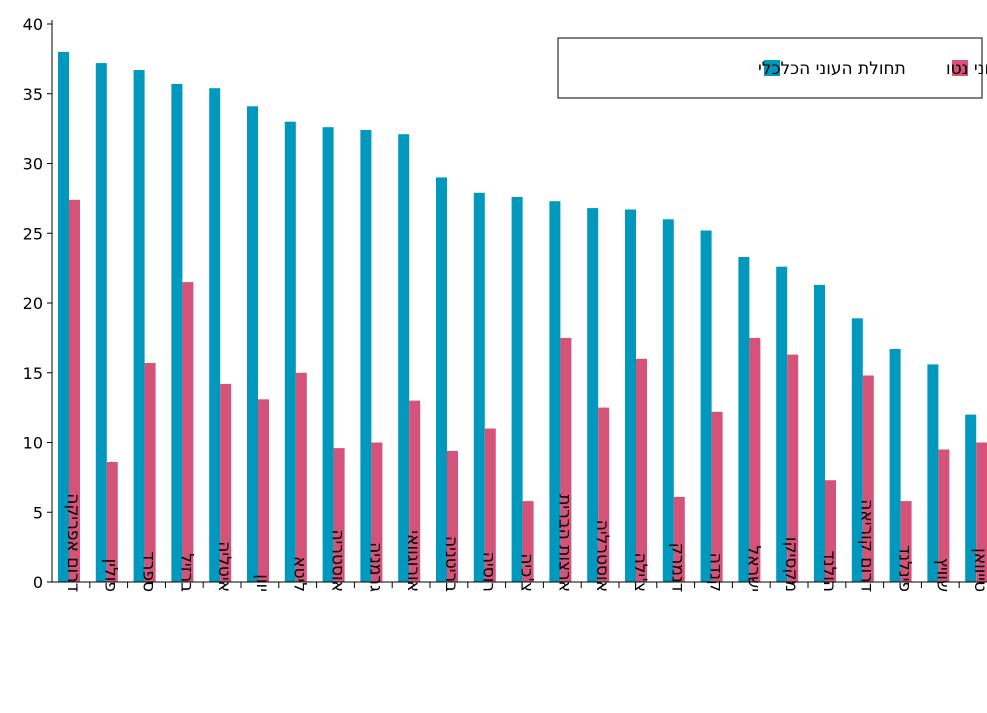 This screenshot has height=713, width=987. I want to click on x-category-label-11: רוסיה, so click(489, 572).